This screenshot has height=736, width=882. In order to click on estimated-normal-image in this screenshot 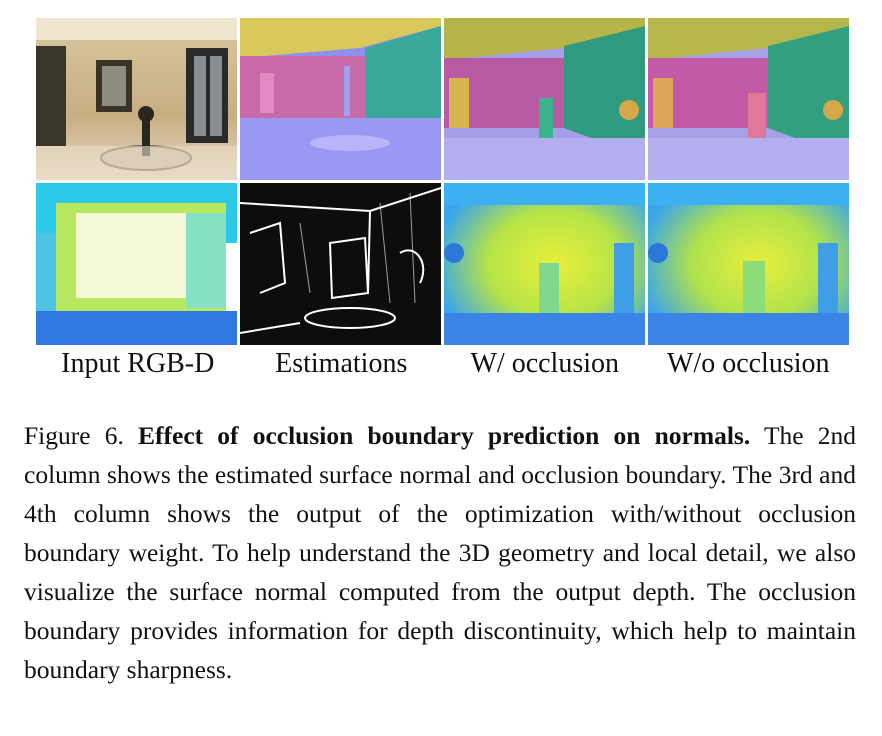, I will do `click(340, 99)`.